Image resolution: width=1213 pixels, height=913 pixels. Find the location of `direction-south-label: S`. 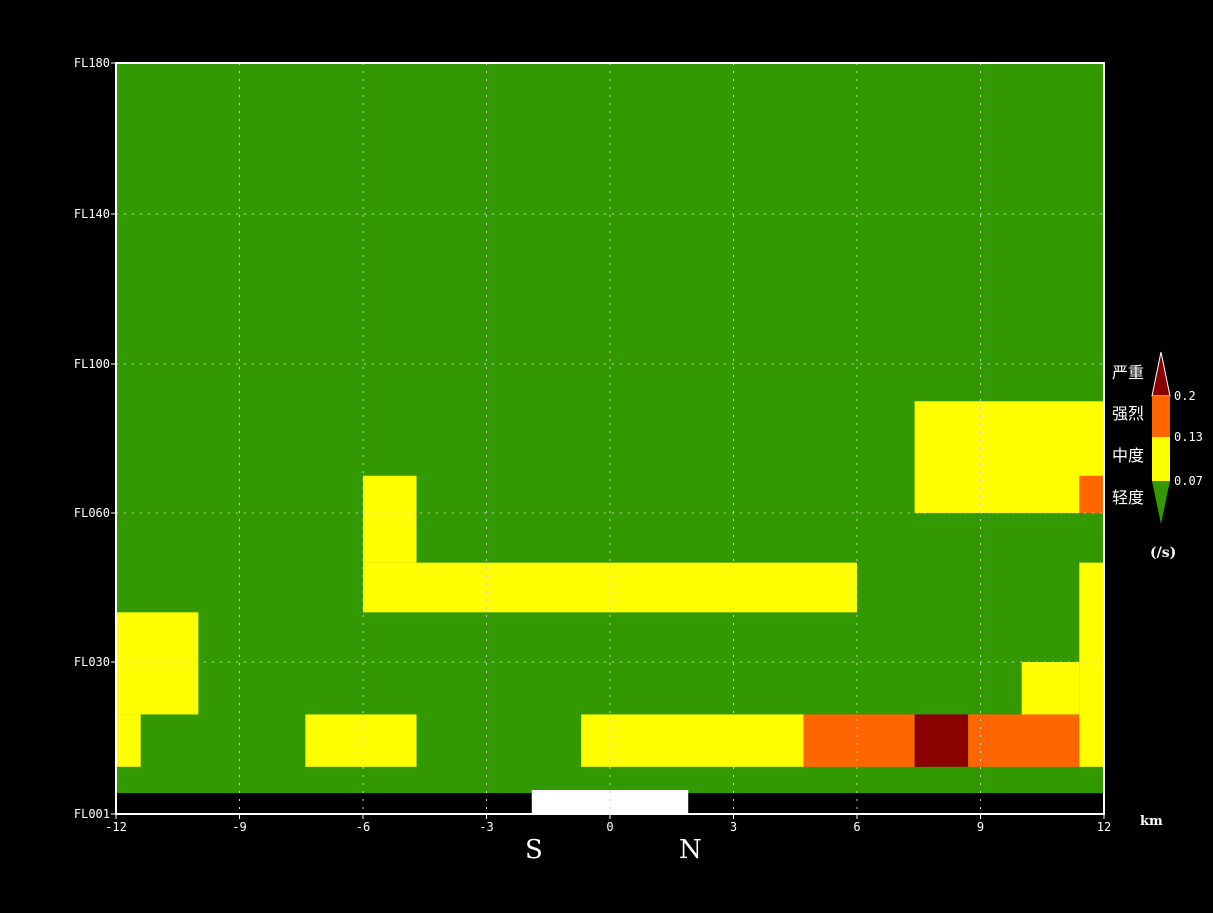

direction-south-label: S is located at coordinates (534, 850).